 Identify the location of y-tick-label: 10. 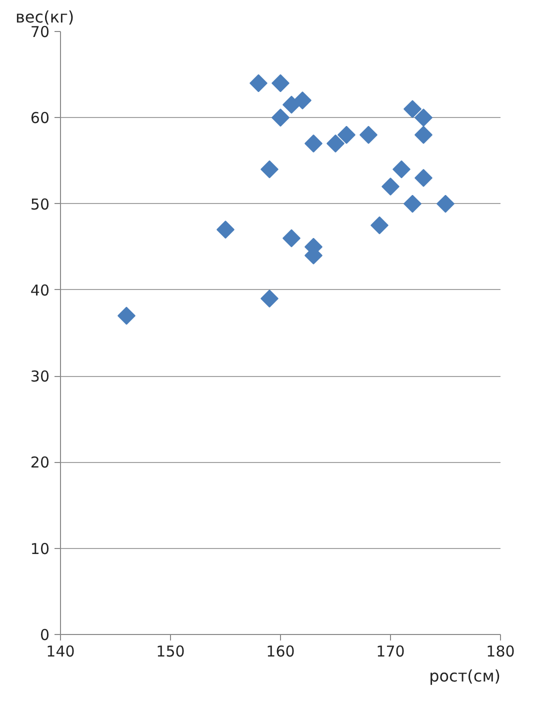
(40, 549).